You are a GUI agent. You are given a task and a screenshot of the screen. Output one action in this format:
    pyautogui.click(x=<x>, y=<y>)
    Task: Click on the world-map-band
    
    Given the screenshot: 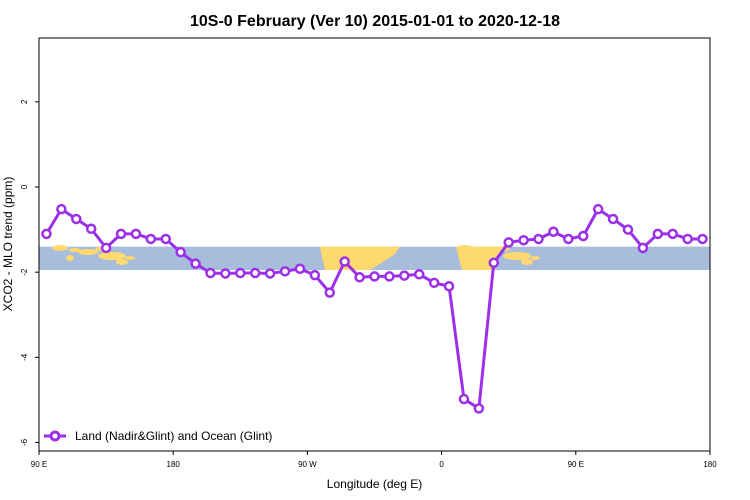 What is the action you would take?
    pyautogui.click(x=374, y=258)
    